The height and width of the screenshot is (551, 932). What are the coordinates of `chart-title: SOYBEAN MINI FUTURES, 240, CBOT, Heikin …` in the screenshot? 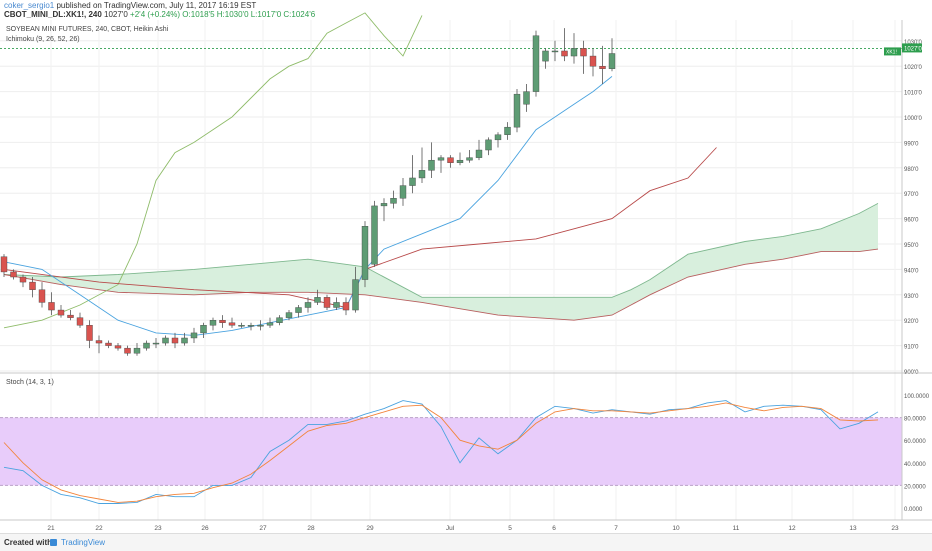 It's located at (87, 29).